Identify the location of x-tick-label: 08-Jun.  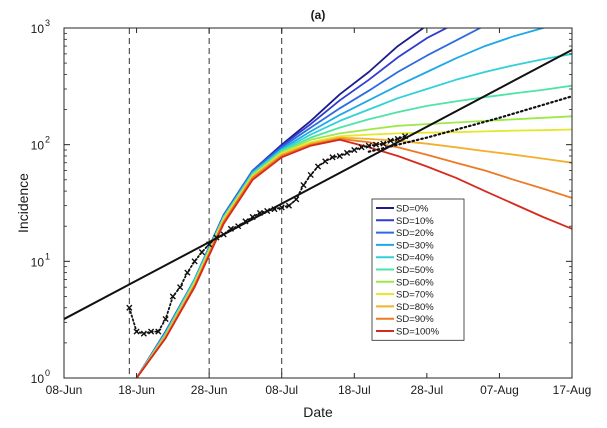
(64, 390).